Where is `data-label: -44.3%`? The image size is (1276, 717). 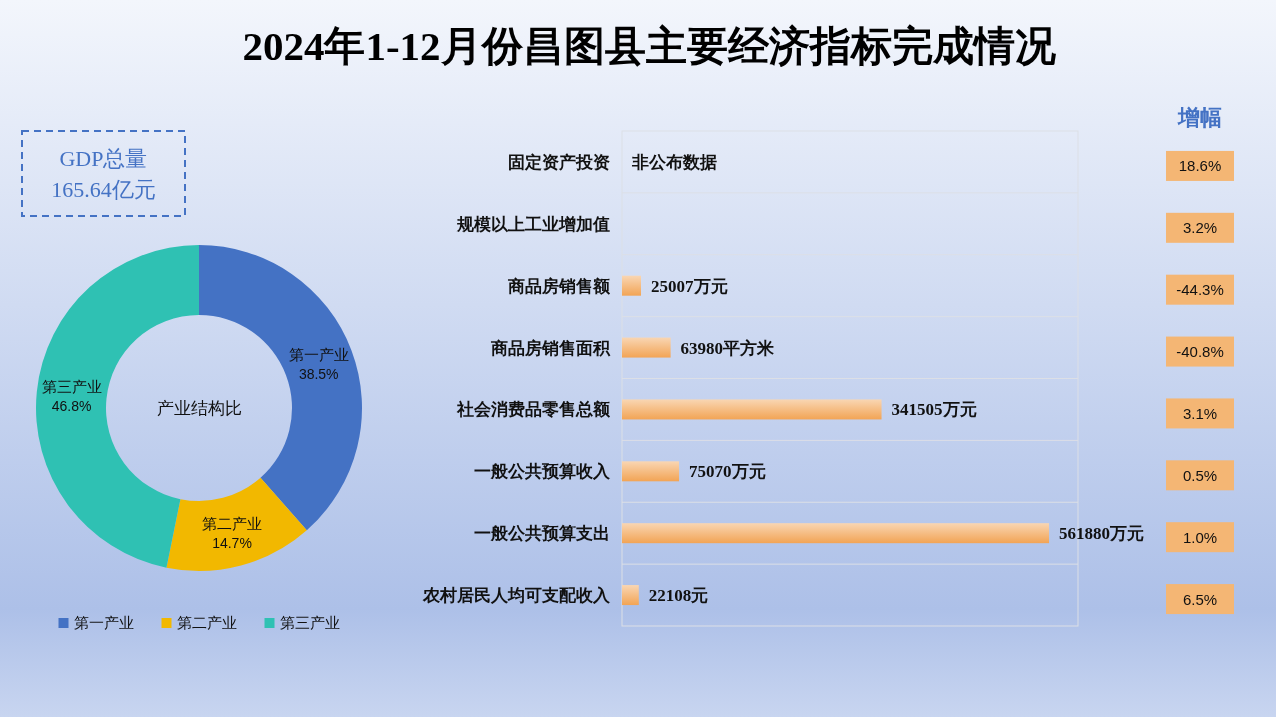 data-label: -44.3% is located at coordinates (1200, 290).